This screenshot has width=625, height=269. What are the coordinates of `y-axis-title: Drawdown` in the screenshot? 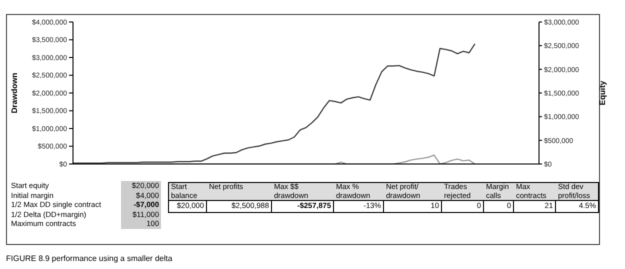 It's located at (14, 93).